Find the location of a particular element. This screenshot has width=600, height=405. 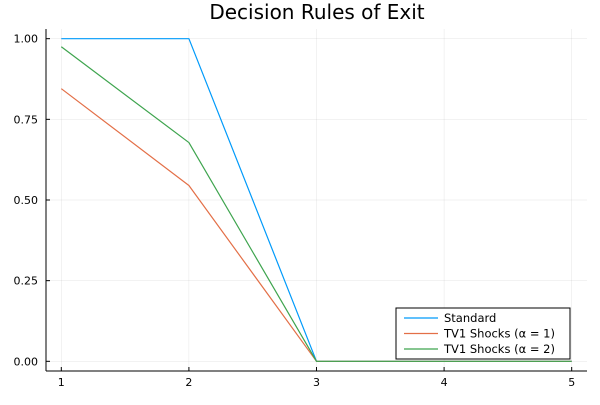

x-tick-label: 4 is located at coordinates (444, 382).